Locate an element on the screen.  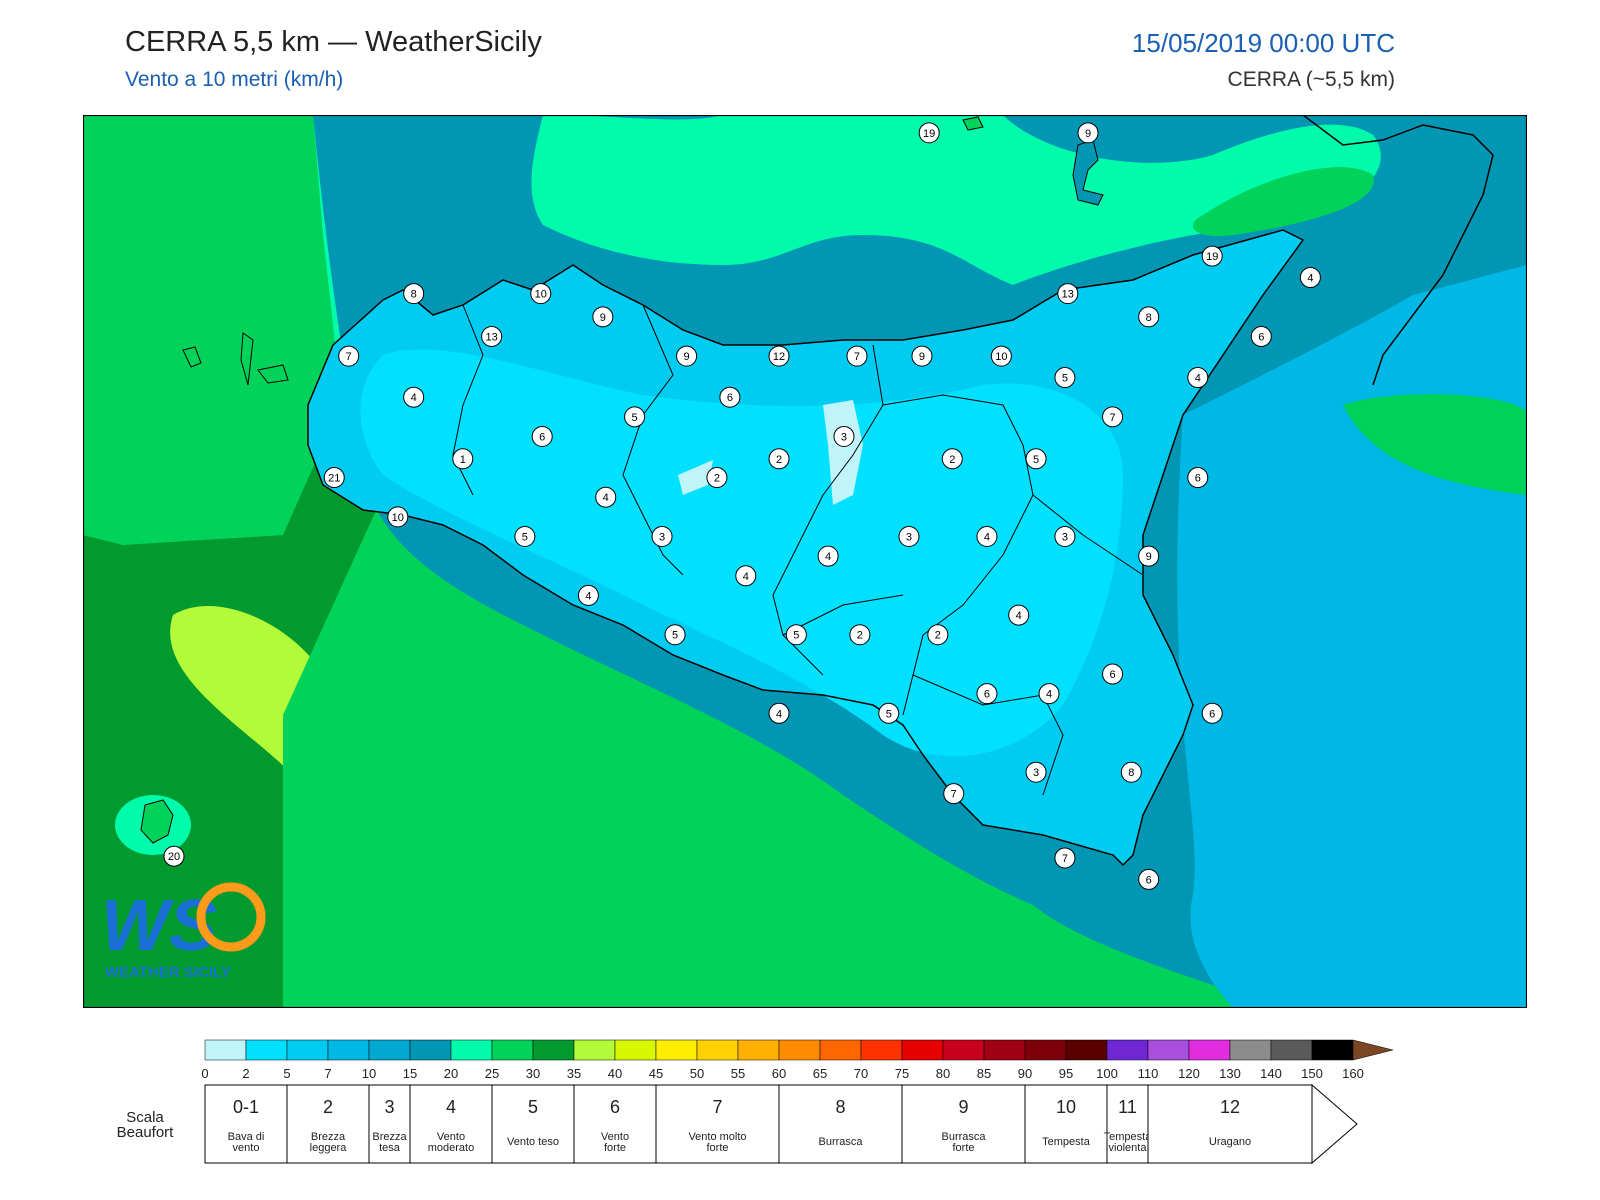
wind-zone-ionian-green is located at coordinates (1435, 444).